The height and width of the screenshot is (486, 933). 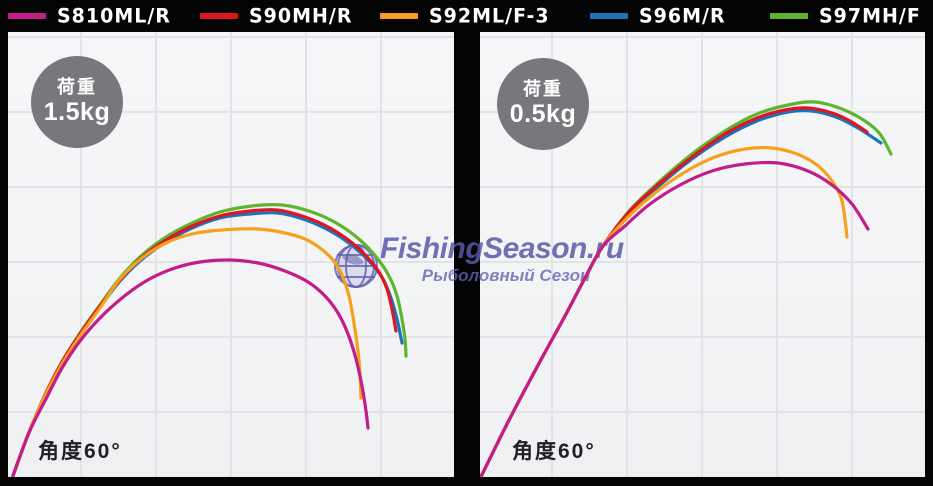 I want to click on load-badge: 荷重 0.5kg, so click(x=543, y=104).